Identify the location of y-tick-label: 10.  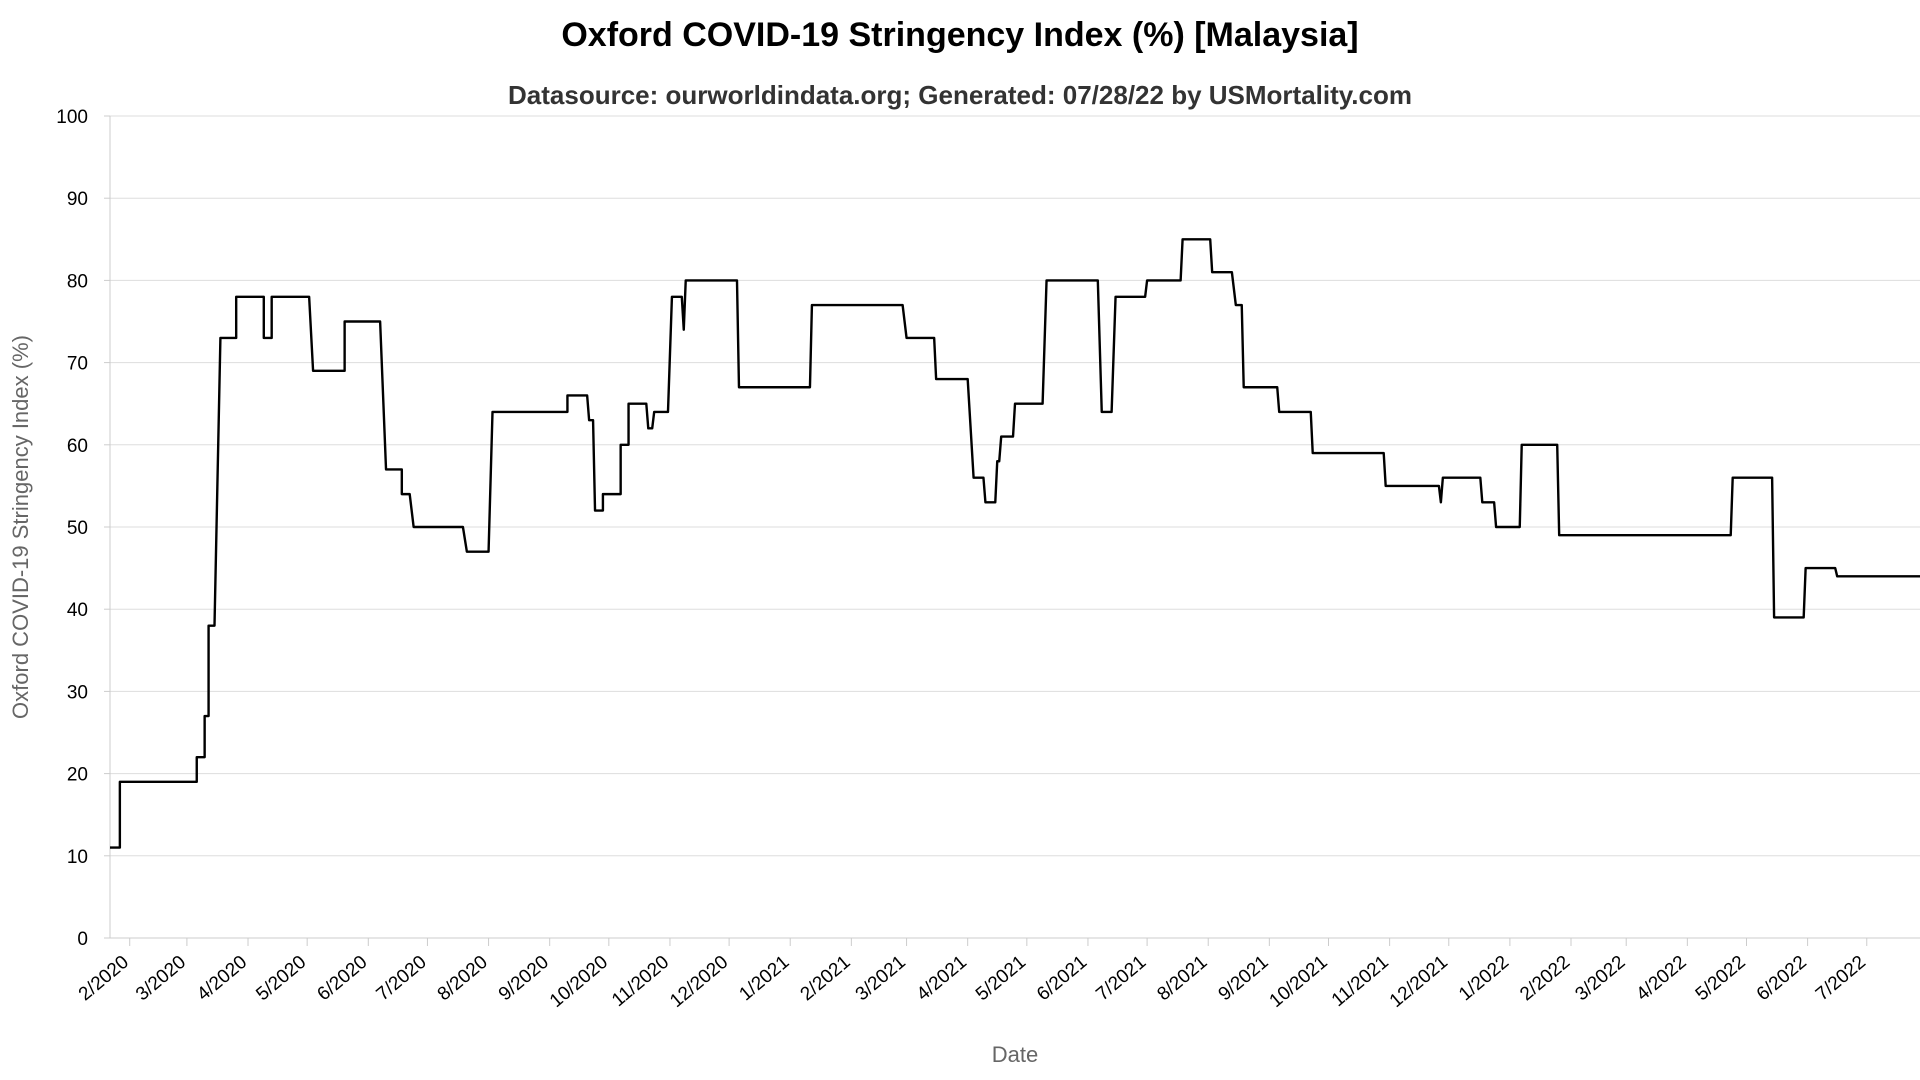
(77, 857).